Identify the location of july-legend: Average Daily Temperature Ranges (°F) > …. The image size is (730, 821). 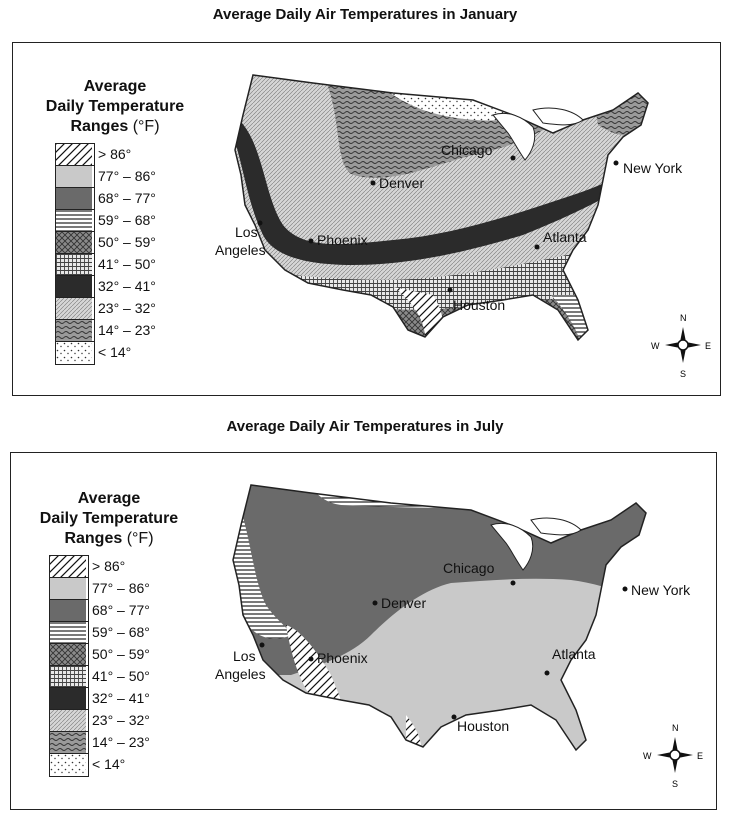
(109, 633).